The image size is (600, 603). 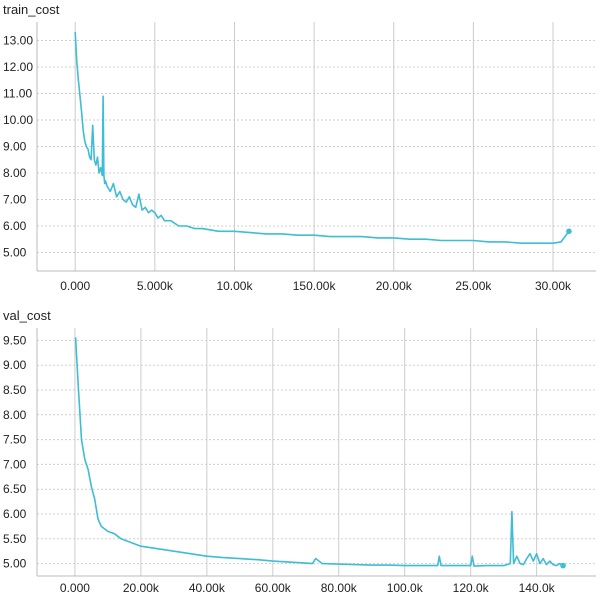 I want to click on val-y-tick-label: 5.50, so click(x=15, y=539).